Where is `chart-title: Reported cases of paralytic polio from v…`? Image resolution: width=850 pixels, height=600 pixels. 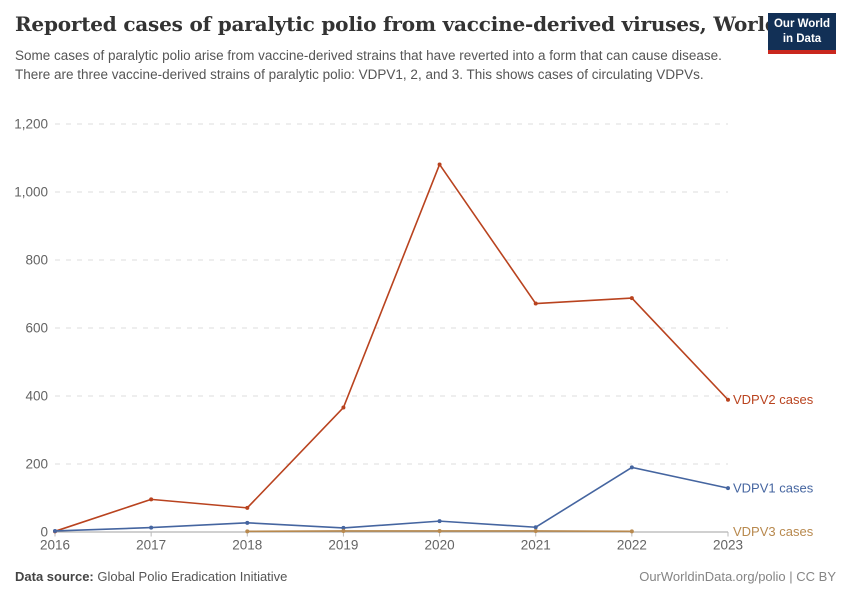 chart-title: Reported cases of paralytic polio from v… is located at coordinates (397, 24).